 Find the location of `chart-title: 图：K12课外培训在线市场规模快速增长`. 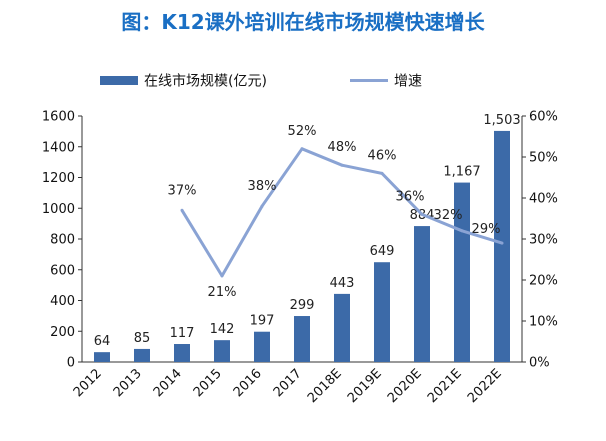

chart-title: 图：K12课外培训在线市场规模快速增长 is located at coordinates (303, 22).